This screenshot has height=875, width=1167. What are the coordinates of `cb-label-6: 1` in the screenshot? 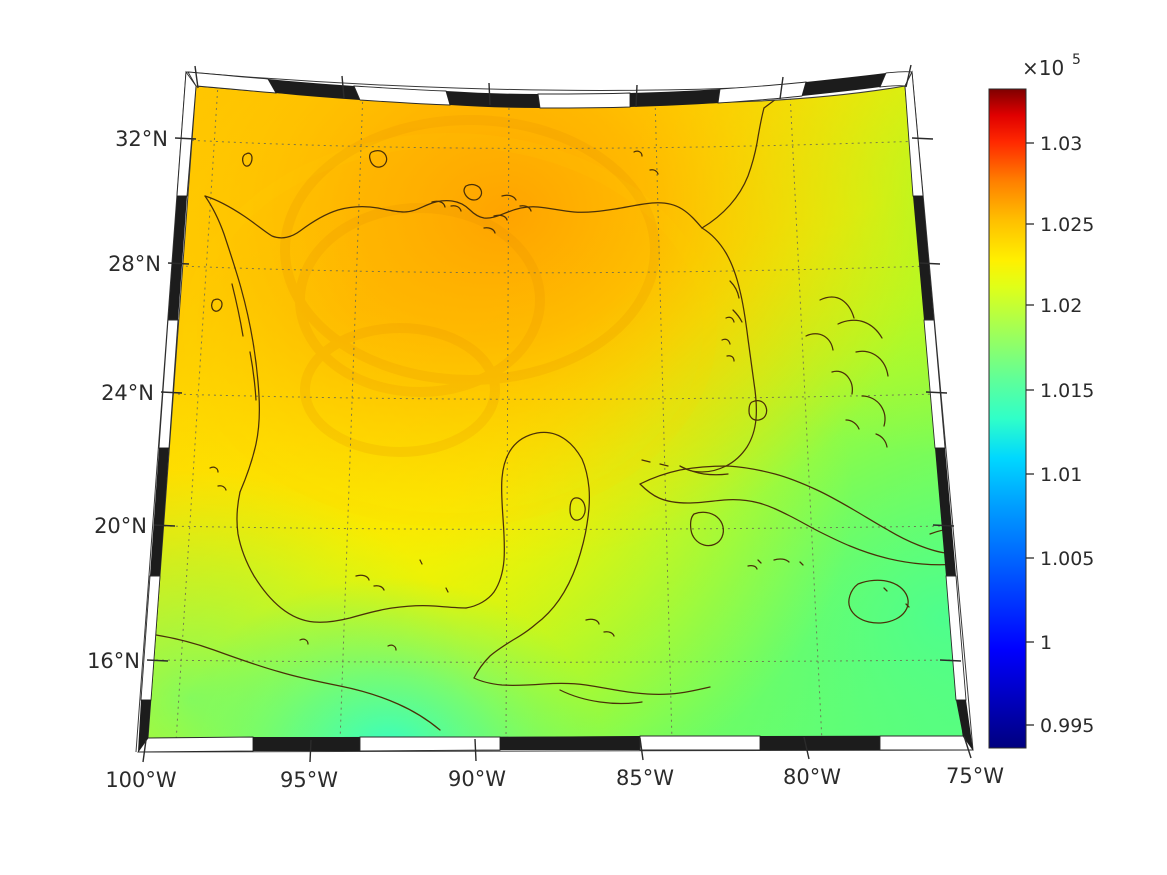 It's located at (1046, 643).